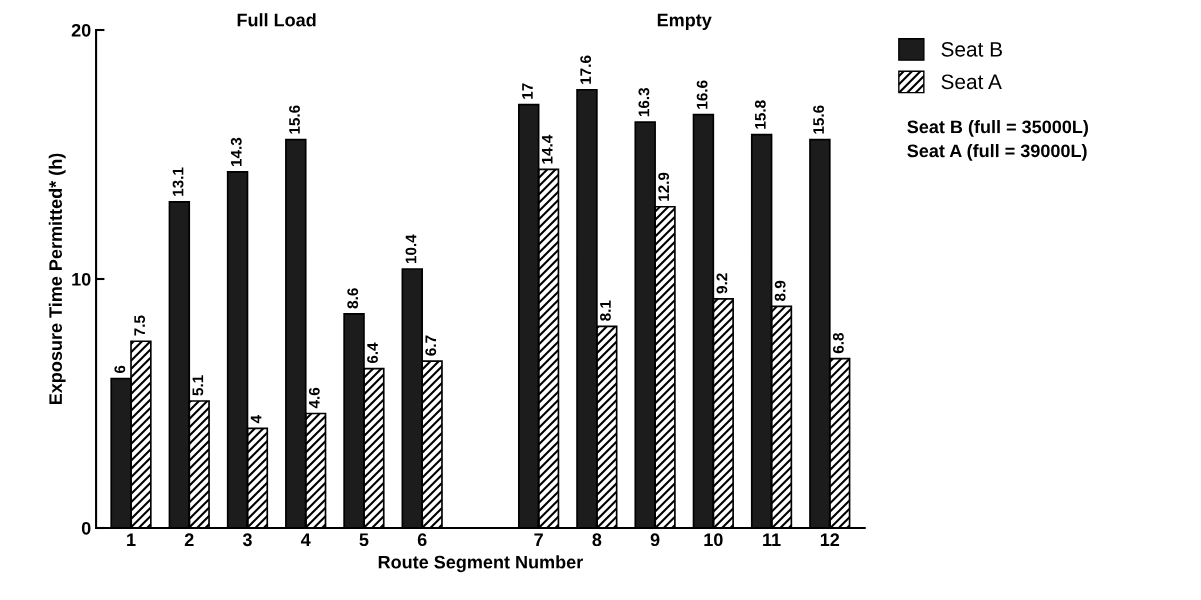 The width and height of the screenshot is (1201, 600). What do you see at coordinates (586, 69) in the screenshot?
I see `data-label: 17.6` at bounding box center [586, 69].